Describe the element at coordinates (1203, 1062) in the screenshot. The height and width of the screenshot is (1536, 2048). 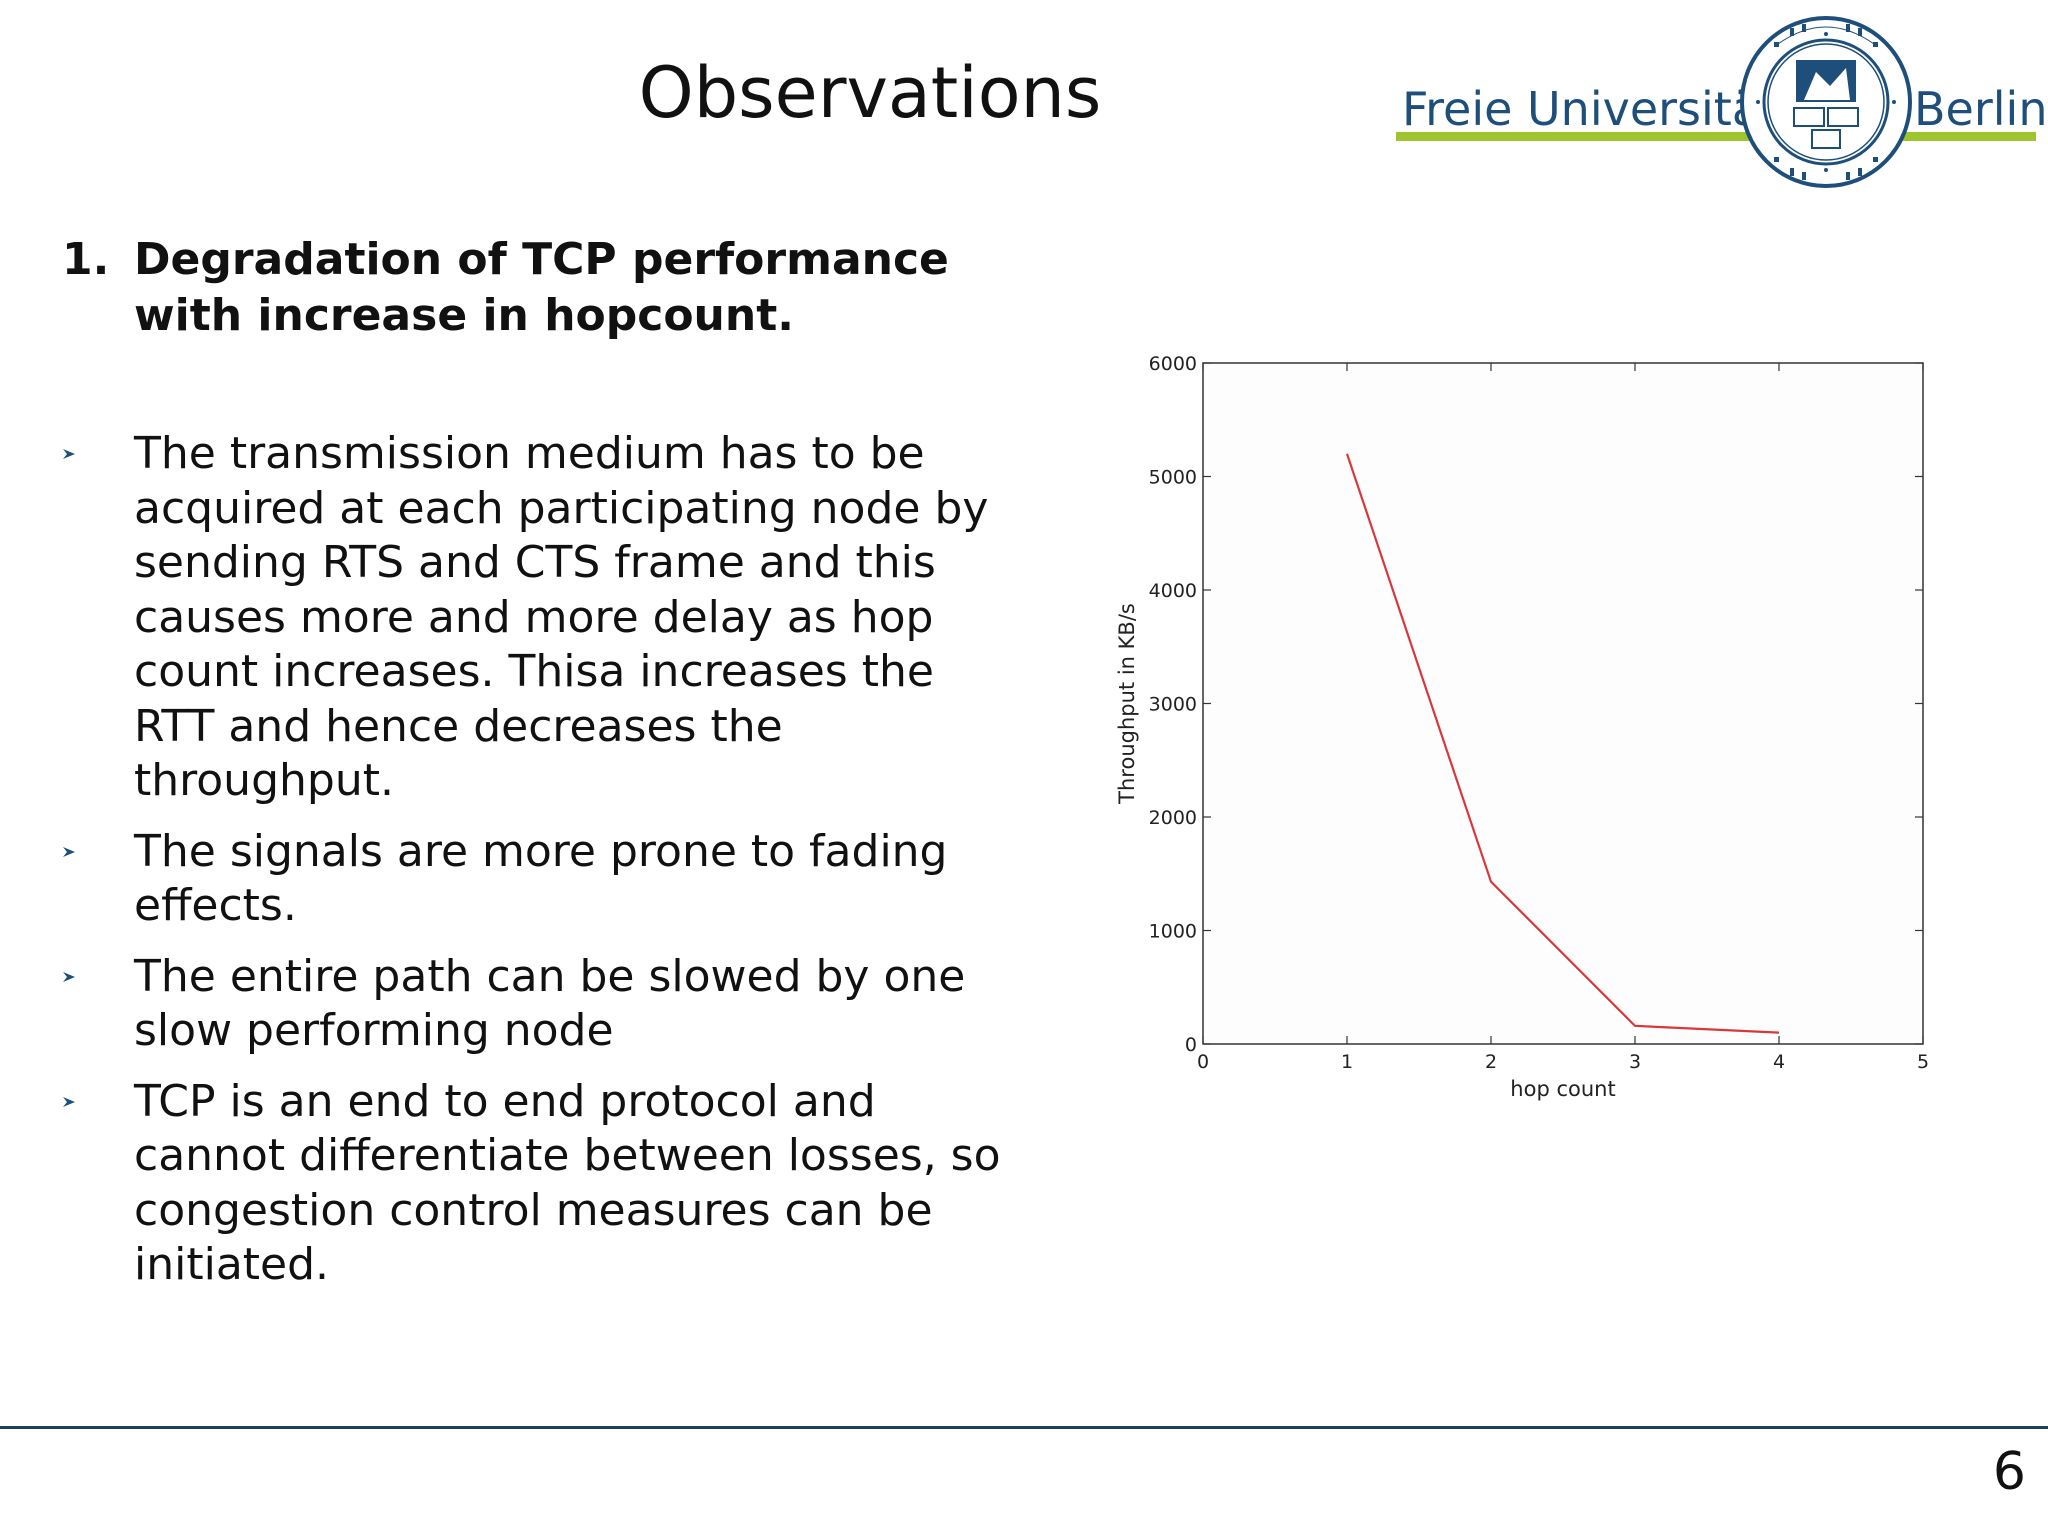
I see `x-tick-label: 0` at that location.